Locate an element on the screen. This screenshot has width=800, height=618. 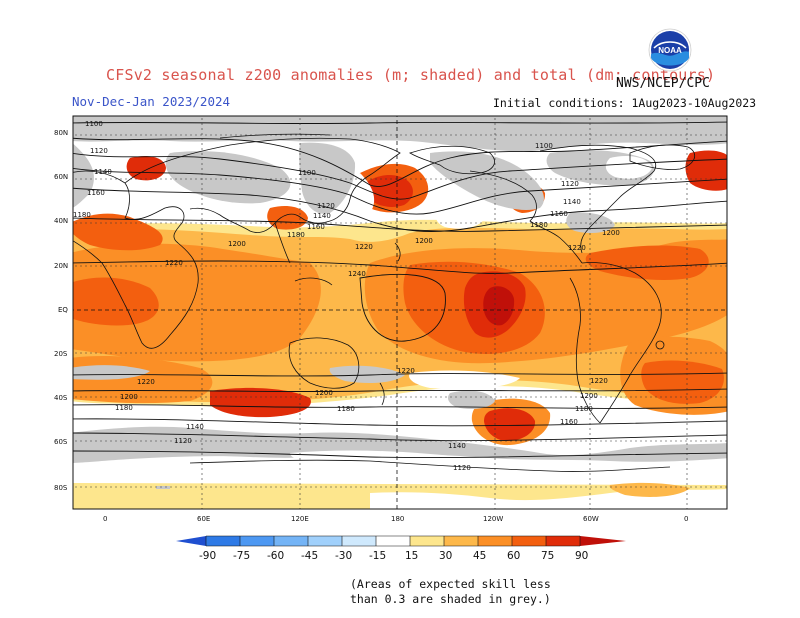
contour-label: 1240 is located at coordinates (357, 274).